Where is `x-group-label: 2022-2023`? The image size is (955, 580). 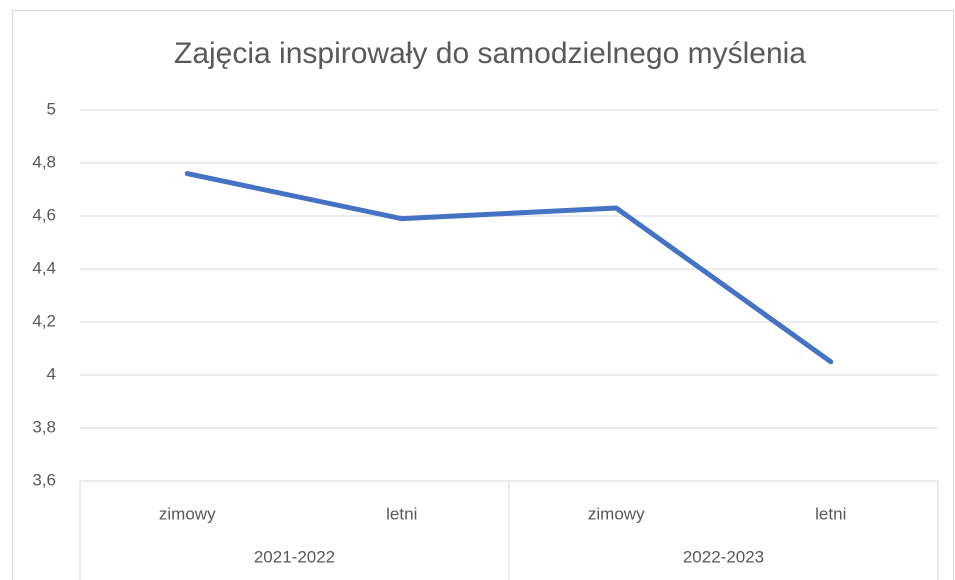 x-group-label: 2022-2023 is located at coordinates (723, 556).